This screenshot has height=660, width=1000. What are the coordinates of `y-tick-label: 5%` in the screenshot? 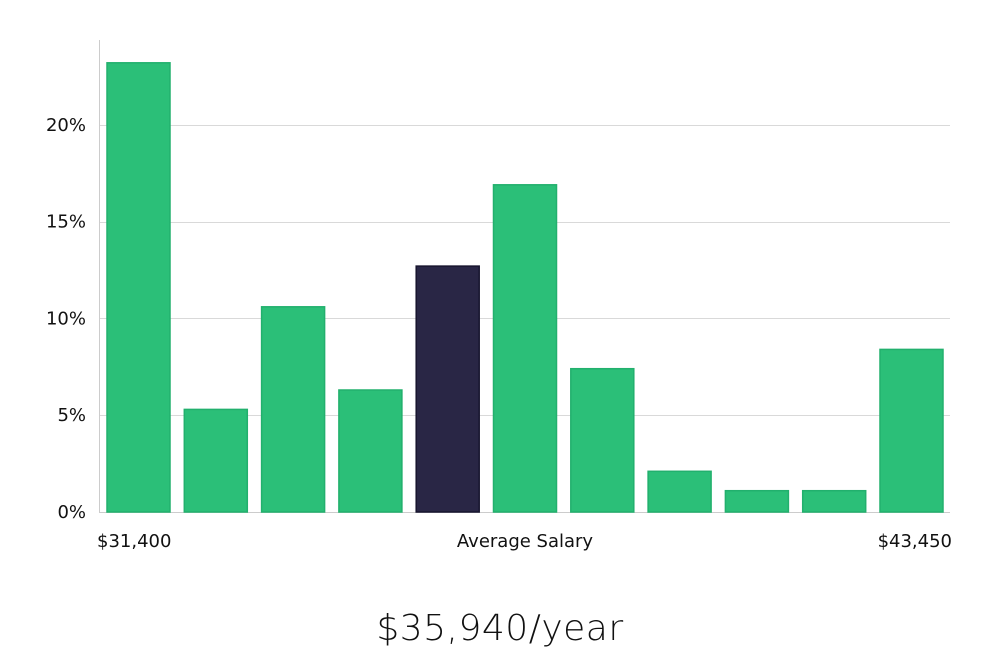 It's located at (71, 415).